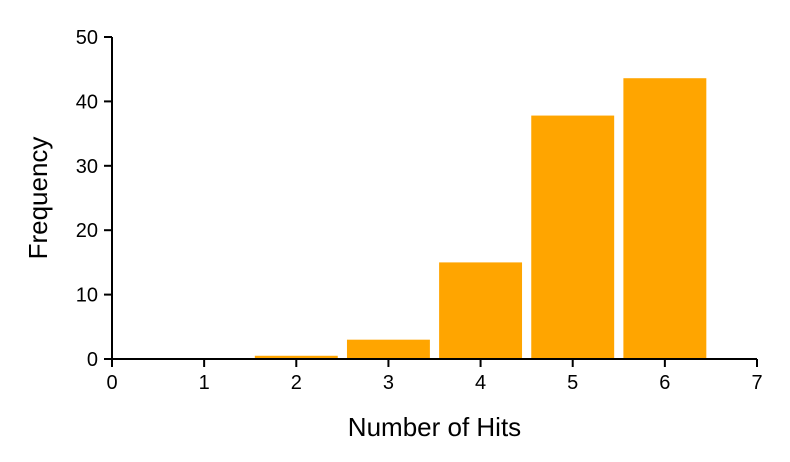 Image resolution: width=790 pixels, height=462 pixels. Describe the element at coordinates (204, 383) in the screenshot. I see `x-tick-label: 1` at that location.